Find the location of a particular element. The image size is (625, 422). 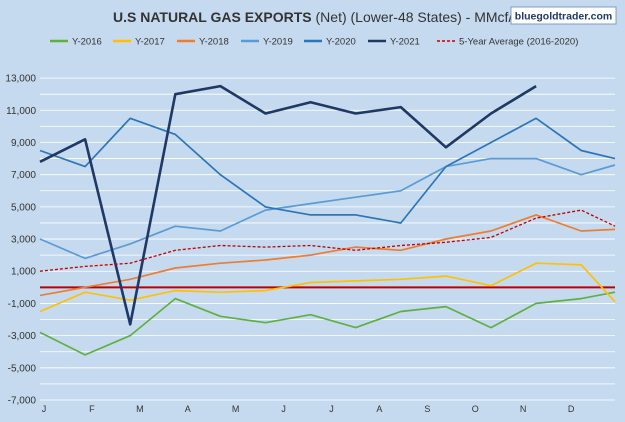

y-tick-label: -7,000 is located at coordinates (22, 401).